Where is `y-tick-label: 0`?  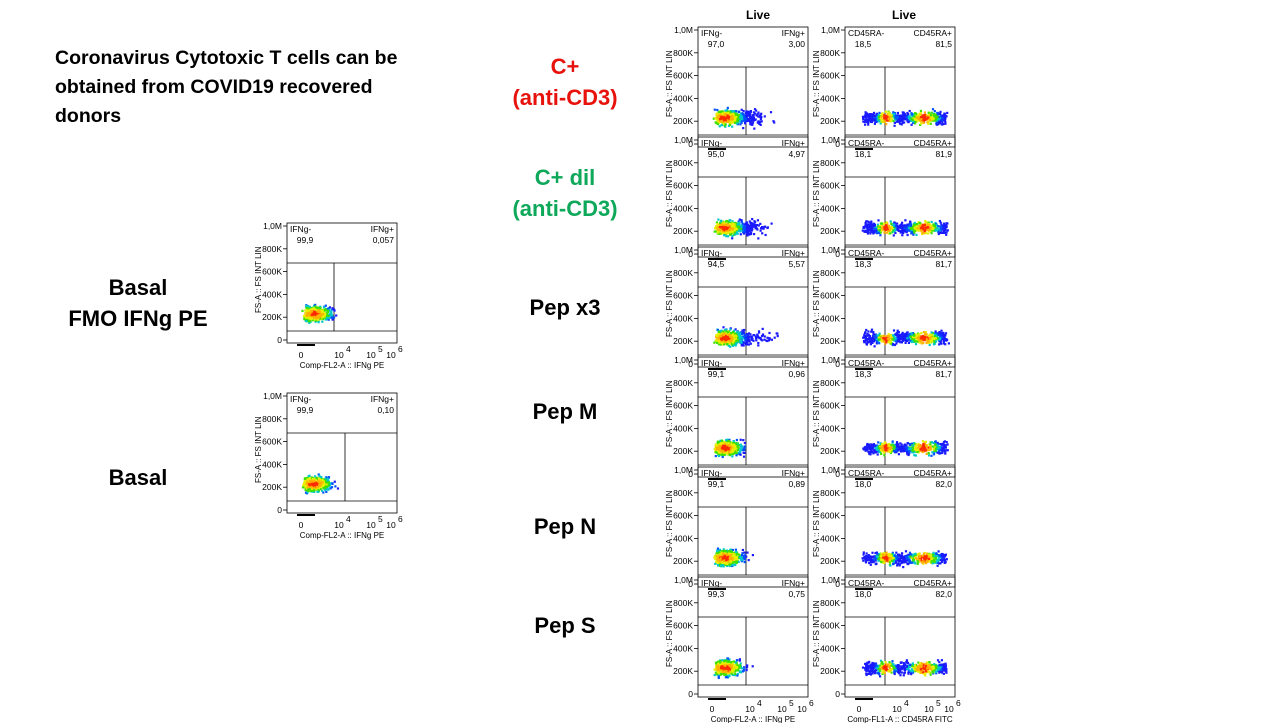 y-tick-label: 0 is located at coordinates (690, 694).